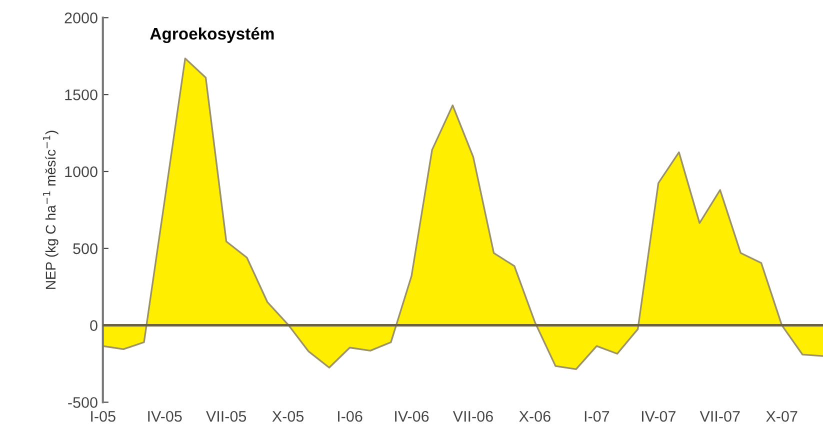 This screenshot has height=442, width=823. Describe the element at coordinates (597, 416) in the screenshot. I see `x-tick-label: I-07` at that location.